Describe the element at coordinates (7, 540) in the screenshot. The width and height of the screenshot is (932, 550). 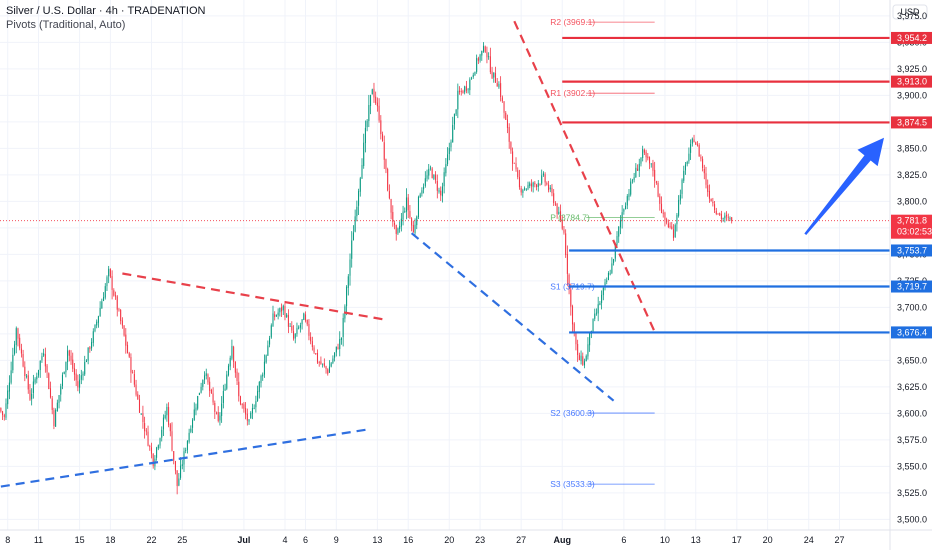
I see `x-tick-label: 8` at that location.